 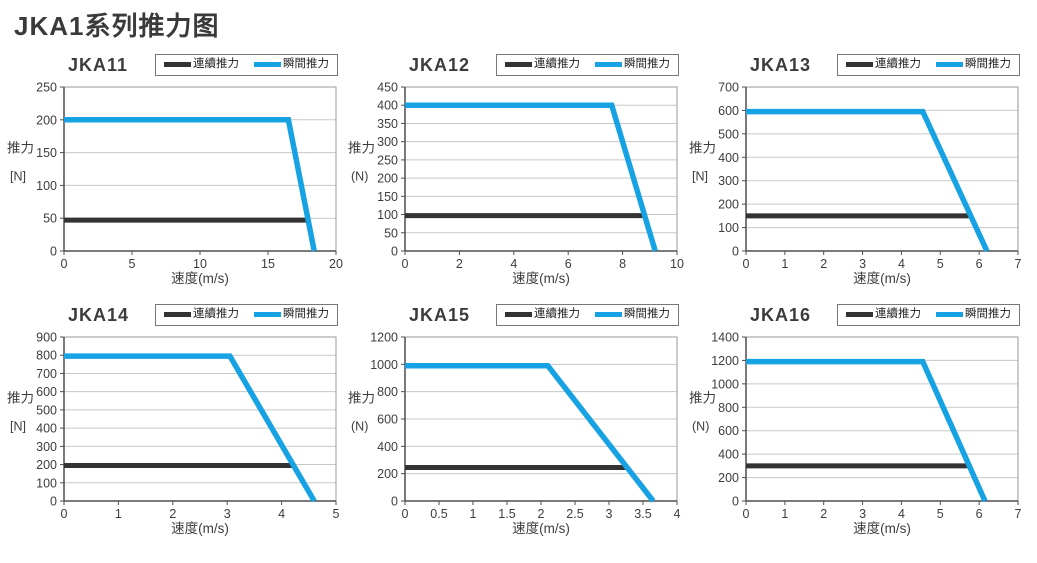 I want to click on chart-title-jka15: JKA15, so click(x=440, y=315).